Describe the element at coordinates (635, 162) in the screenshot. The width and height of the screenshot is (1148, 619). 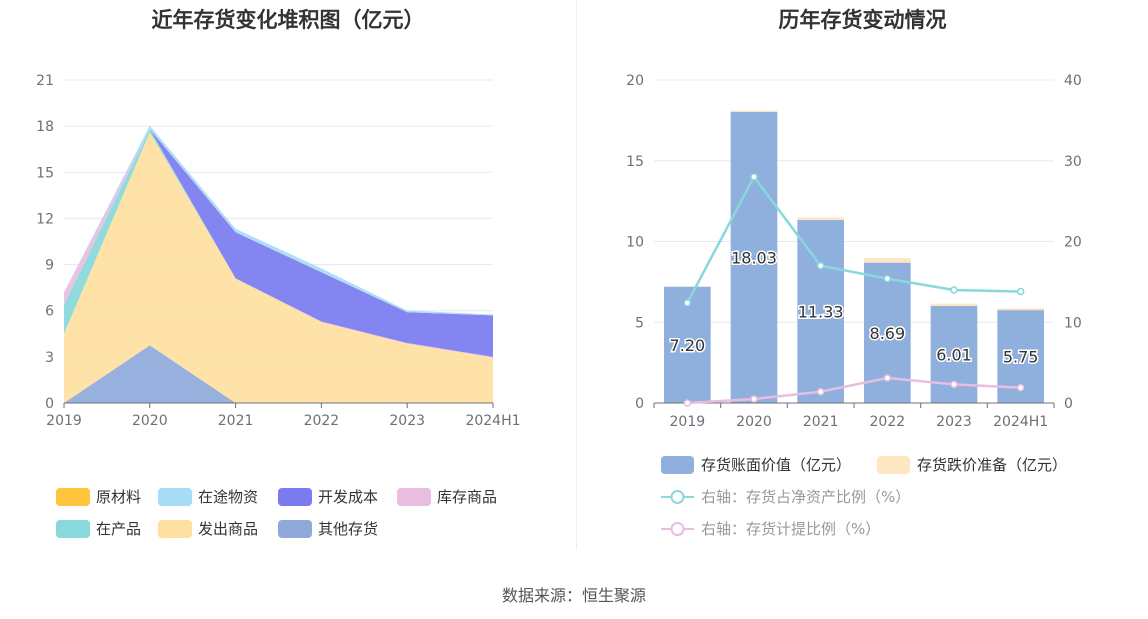
I see `left-y-tick-label: 15` at that location.